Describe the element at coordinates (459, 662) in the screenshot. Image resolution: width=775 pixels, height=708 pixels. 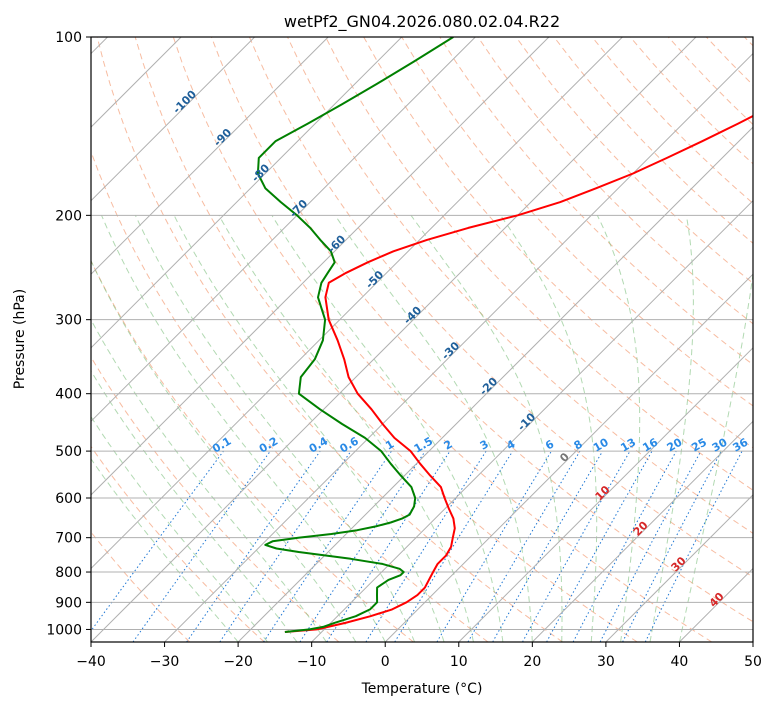
I see `x-tick-label: 10` at that location.